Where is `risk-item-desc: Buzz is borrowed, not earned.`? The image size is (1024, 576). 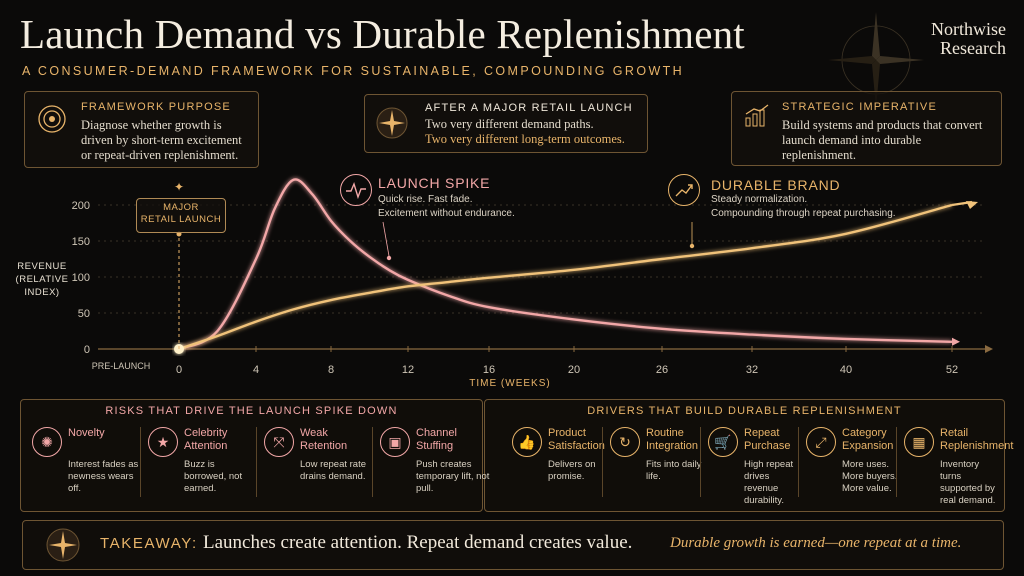 risk-item-desc: Buzz is borrowed, not earned. is located at coordinates (213, 476).